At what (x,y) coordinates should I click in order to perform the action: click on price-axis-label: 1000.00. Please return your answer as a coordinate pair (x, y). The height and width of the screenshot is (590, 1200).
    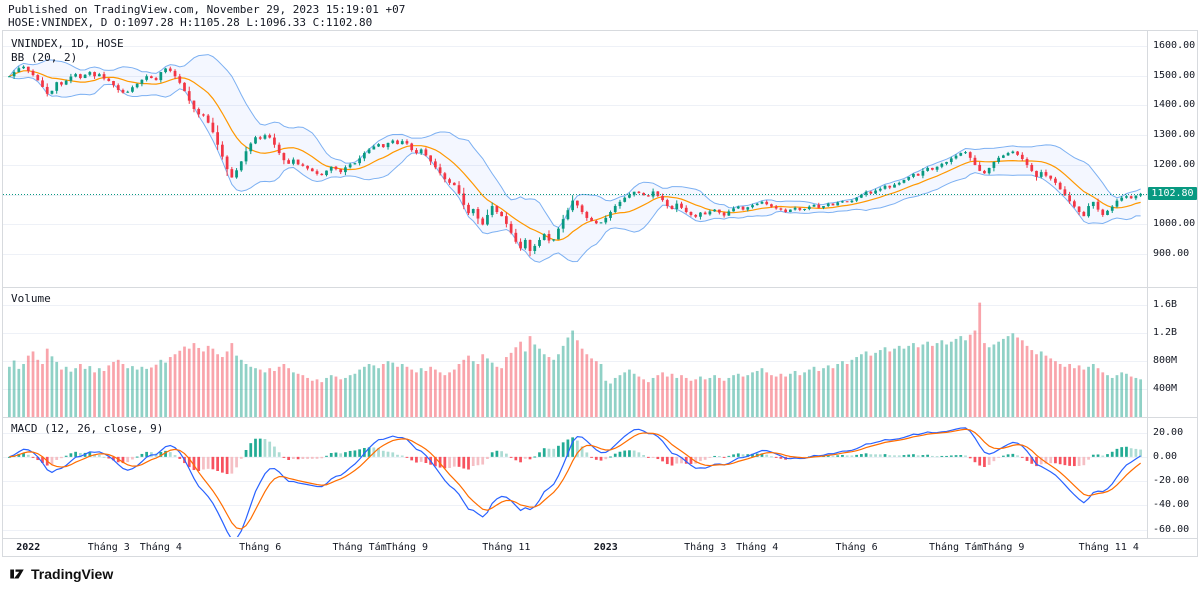
    Looking at the image, I should click on (1174, 224).